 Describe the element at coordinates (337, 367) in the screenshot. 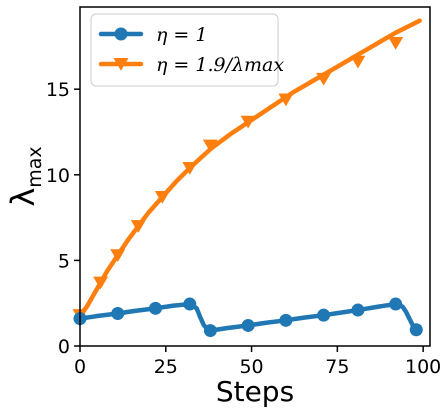

I see `x-tick-label: 75` at that location.